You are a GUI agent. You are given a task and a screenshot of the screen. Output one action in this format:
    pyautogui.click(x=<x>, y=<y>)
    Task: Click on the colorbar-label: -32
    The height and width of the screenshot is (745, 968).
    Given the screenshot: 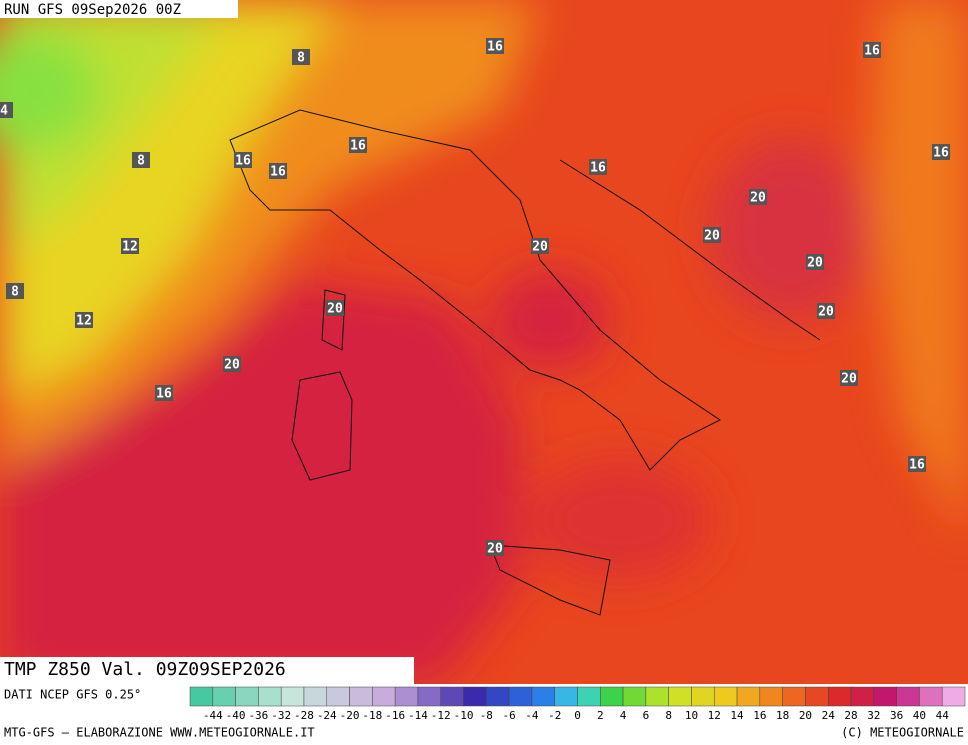 What is the action you would take?
    pyautogui.click(x=281, y=715)
    